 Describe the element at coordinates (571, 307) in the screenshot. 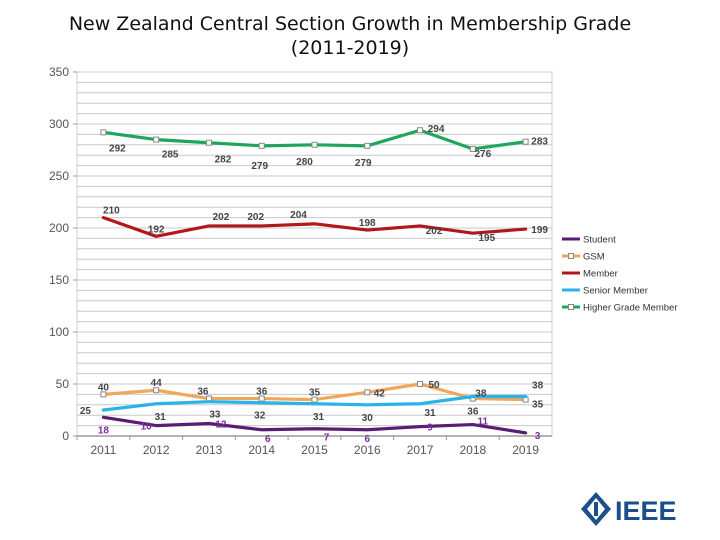

I see `legend-marker-higher-grade-member` at that location.